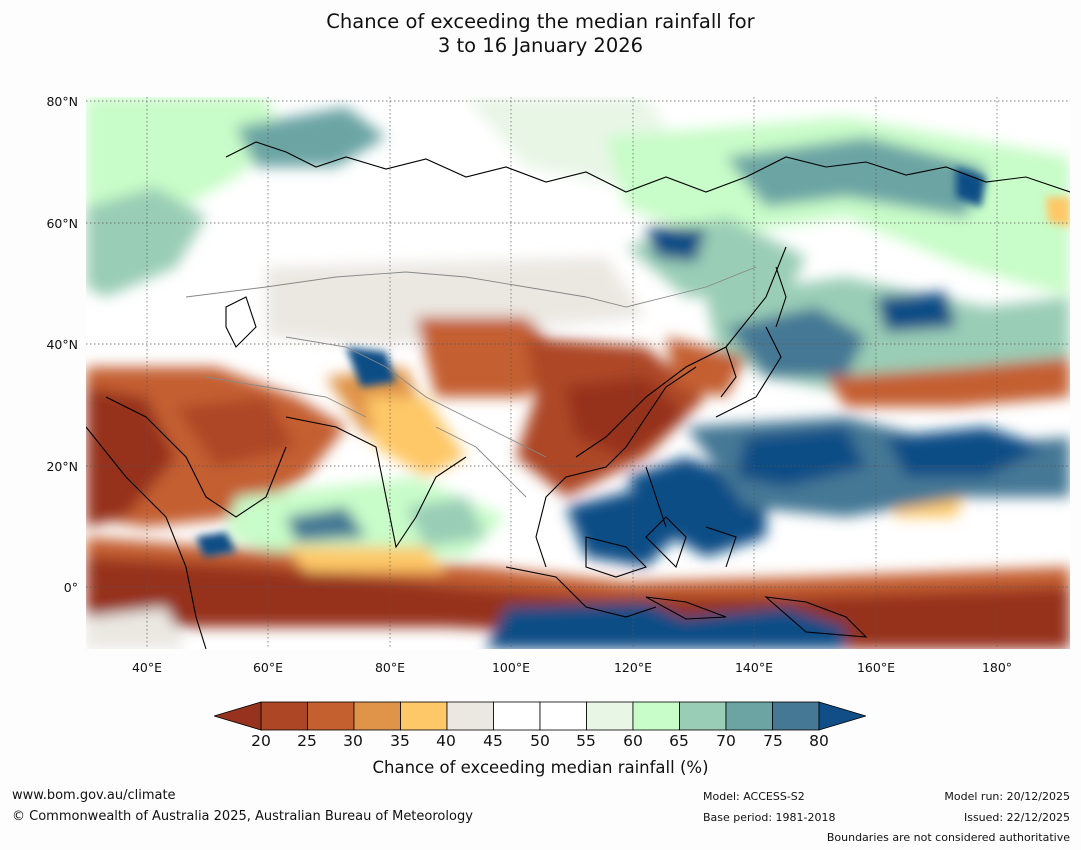 The image size is (1081, 850). What do you see at coordinates (586, 741) in the screenshot?
I see `colorbar-tick-55: 55` at bounding box center [586, 741].